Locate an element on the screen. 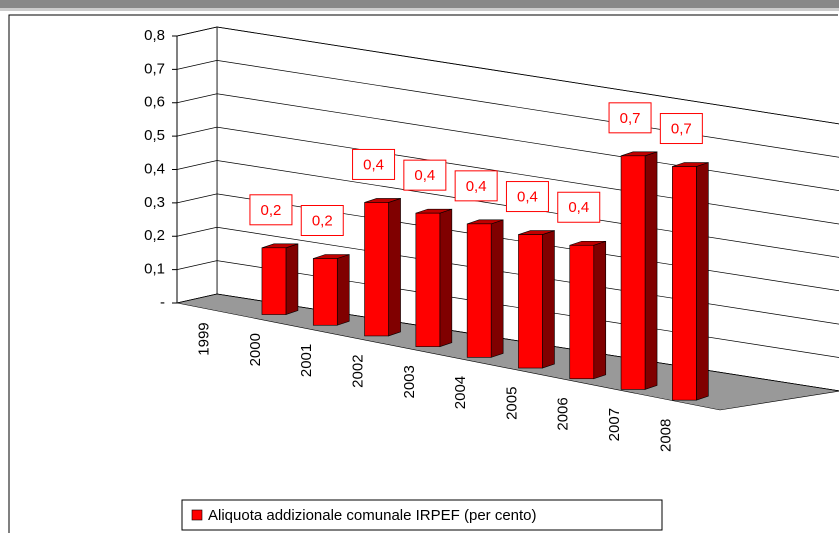 The image size is (839, 533). x-tick-label: 2008 is located at coordinates (665, 435).